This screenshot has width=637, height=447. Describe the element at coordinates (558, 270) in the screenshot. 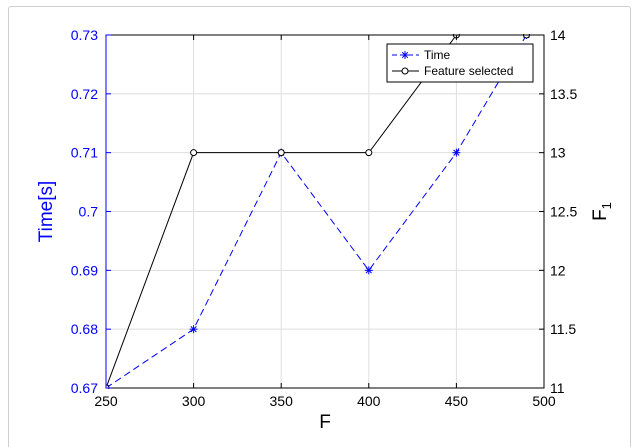

I see `y-right-tick-label: 12` at that location.